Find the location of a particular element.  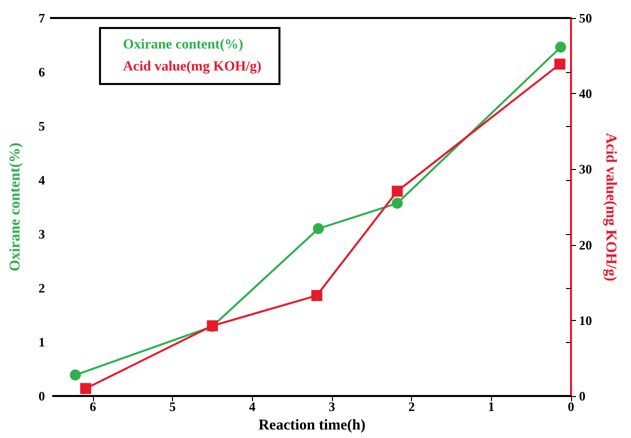

y-tick-label: 5 is located at coordinates (42, 126).